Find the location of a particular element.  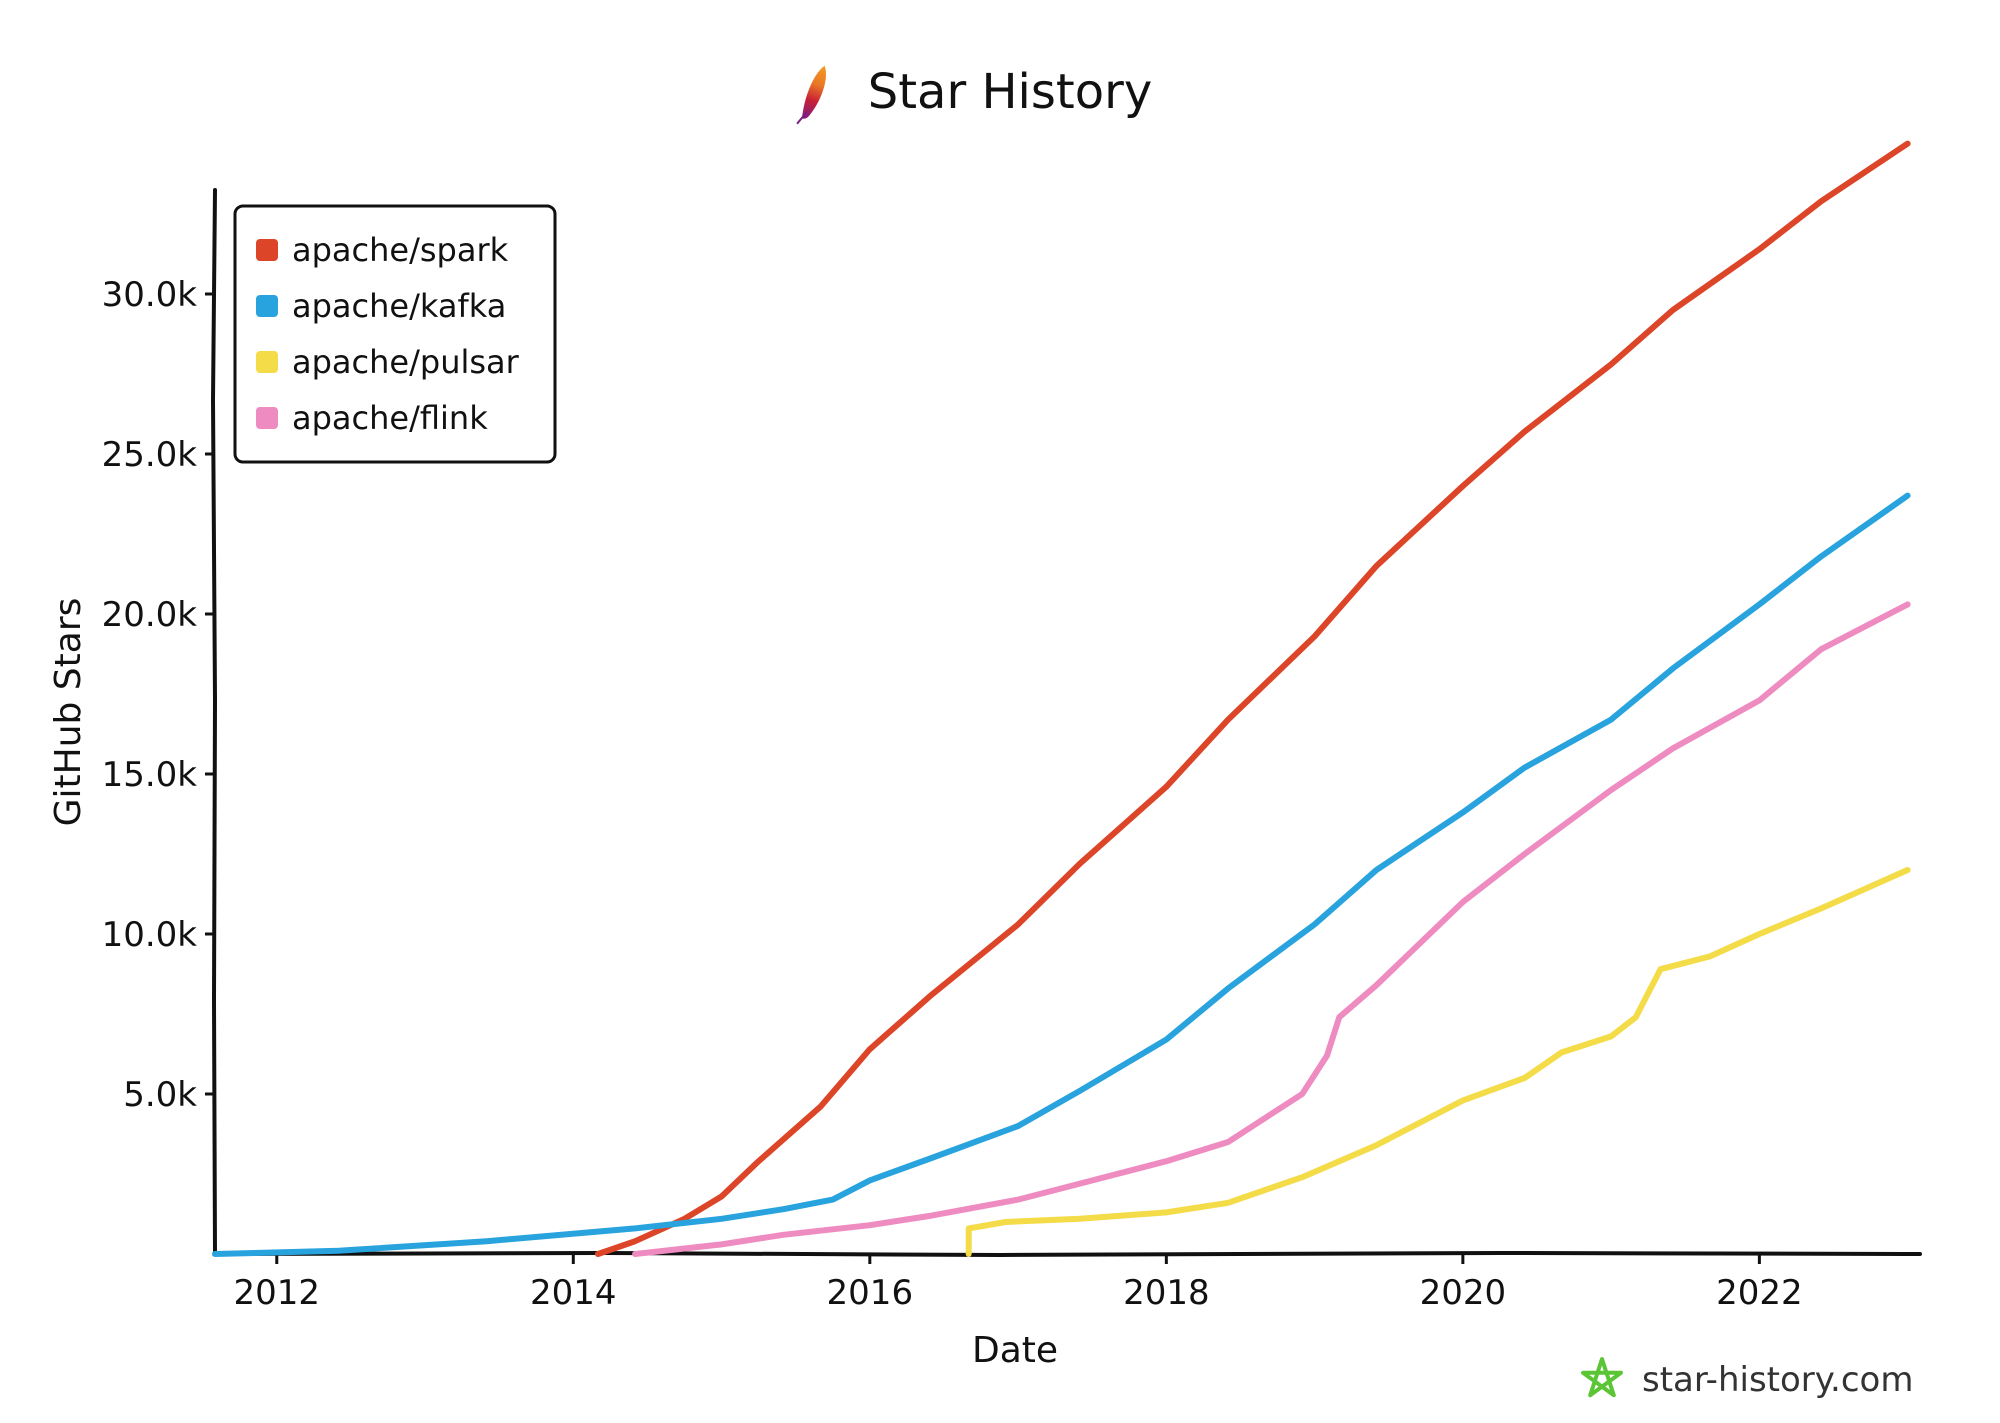

legend-box is located at coordinates (395, 334).